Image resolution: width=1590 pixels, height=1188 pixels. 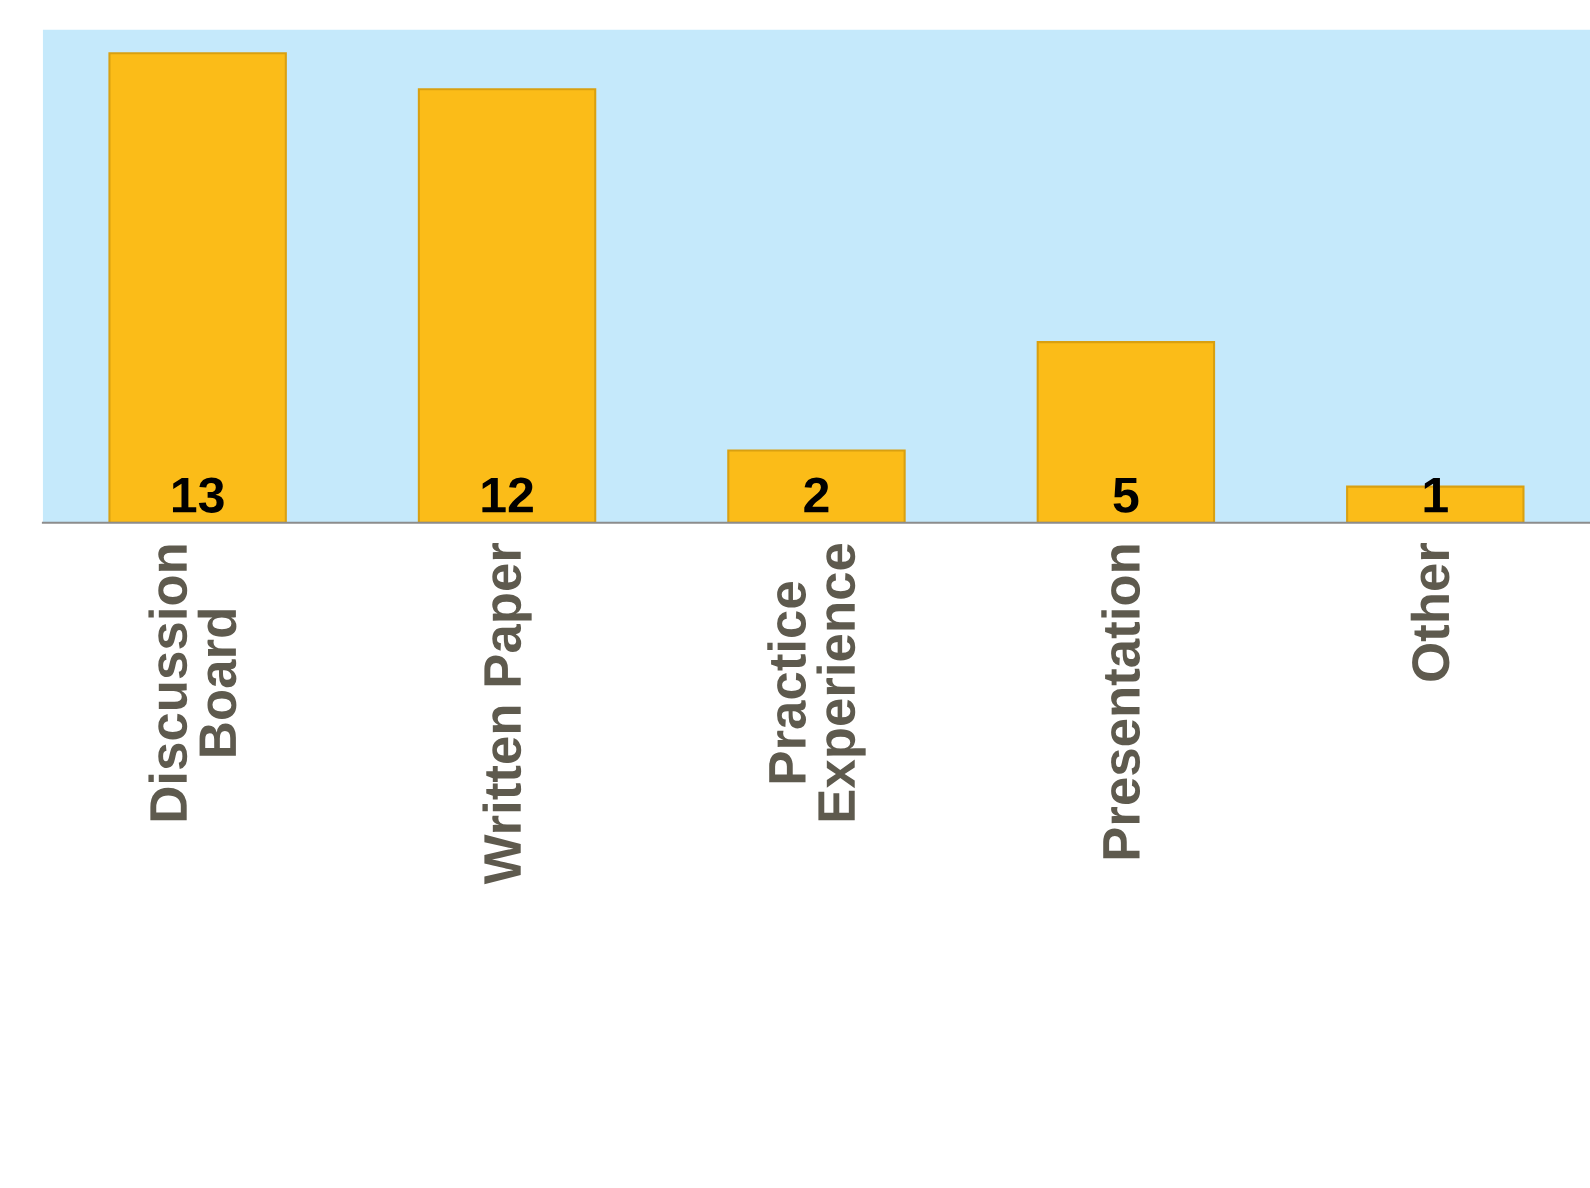 I want to click on data-label: 5, so click(x=1126, y=495).